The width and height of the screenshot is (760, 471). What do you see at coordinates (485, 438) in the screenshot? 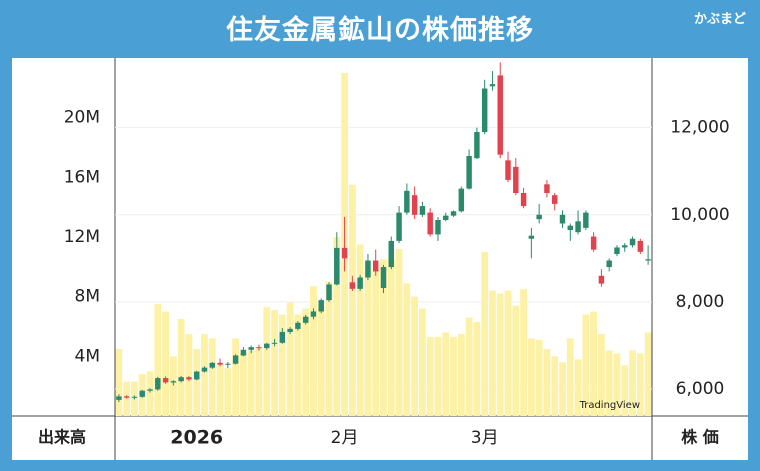
I see `x-tick-label: 3月` at bounding box center [485, 438].